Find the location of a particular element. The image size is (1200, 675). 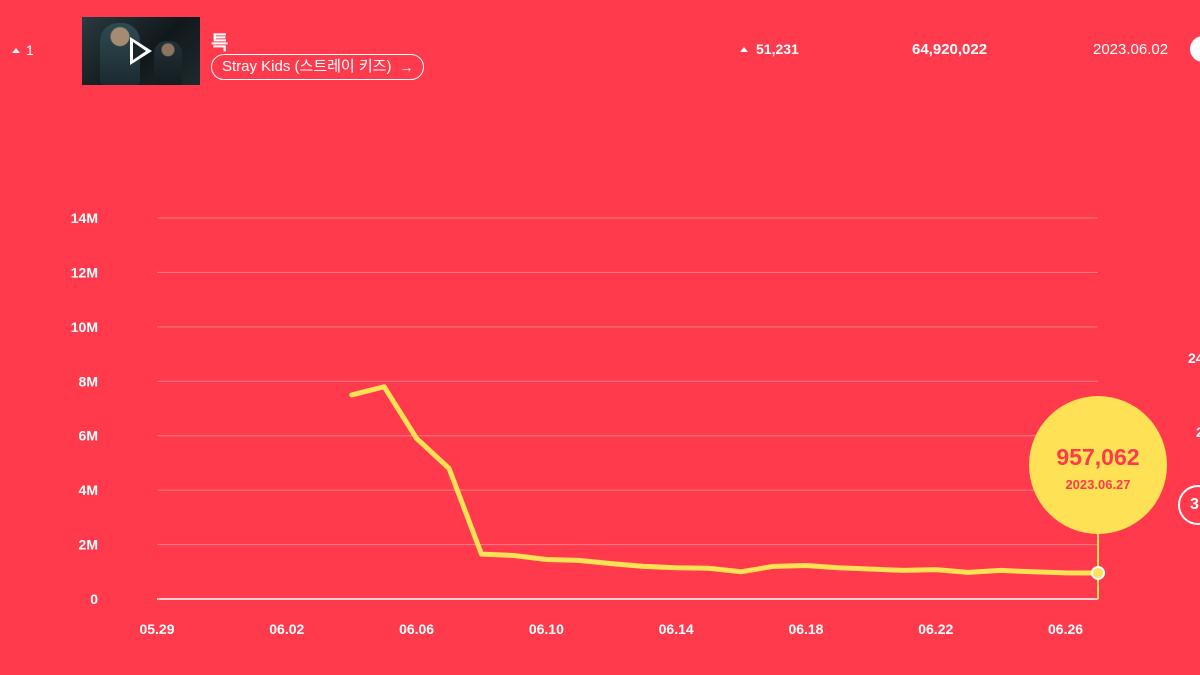

y-tick-label: 6M is located at coordinates (88, 436).